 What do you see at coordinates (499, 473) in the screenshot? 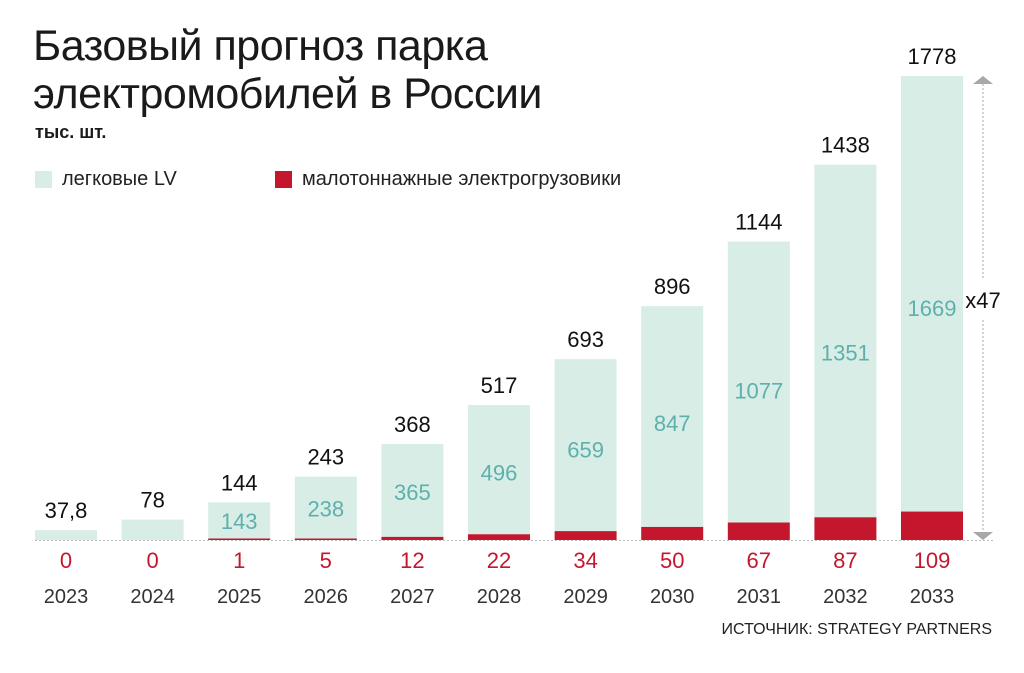
I see `lv-label-2028: 496` at bounding box center [499, 473].